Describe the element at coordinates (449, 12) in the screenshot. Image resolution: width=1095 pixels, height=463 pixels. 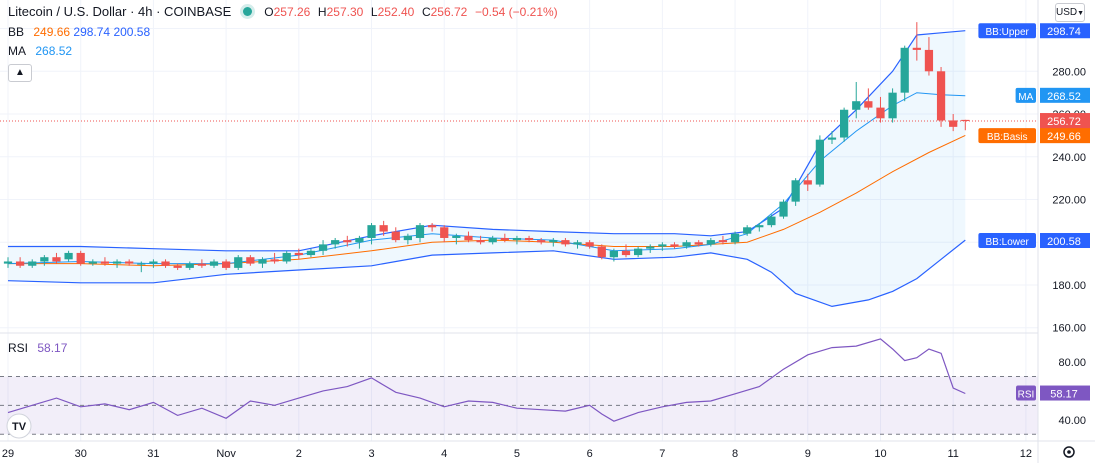
I see `close-value: 256.72` at that location.